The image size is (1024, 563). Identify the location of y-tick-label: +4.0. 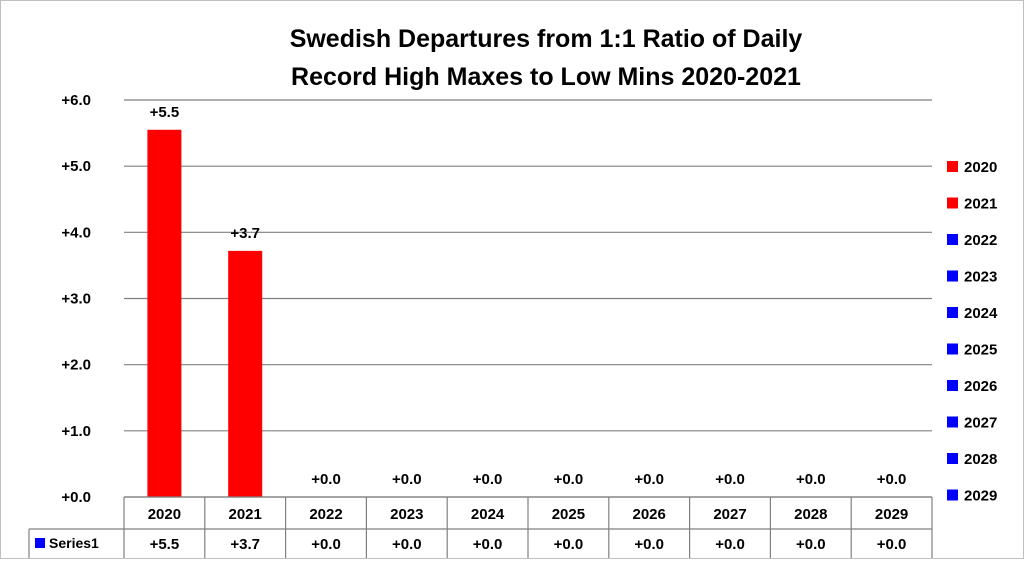
(76, 232).